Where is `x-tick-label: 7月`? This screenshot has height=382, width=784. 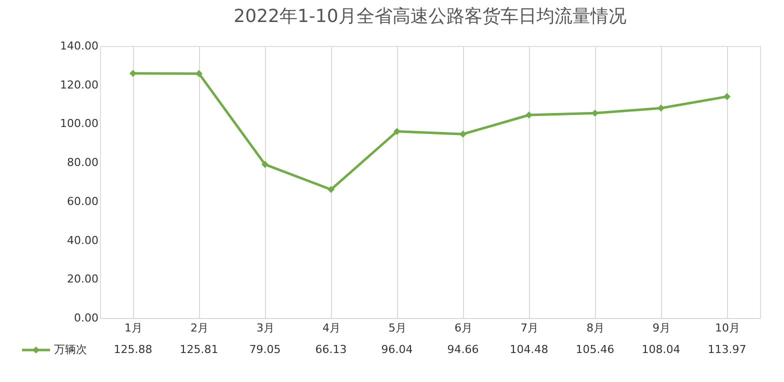
x-tick-label: 7月 is located at coordinates (529, 328).